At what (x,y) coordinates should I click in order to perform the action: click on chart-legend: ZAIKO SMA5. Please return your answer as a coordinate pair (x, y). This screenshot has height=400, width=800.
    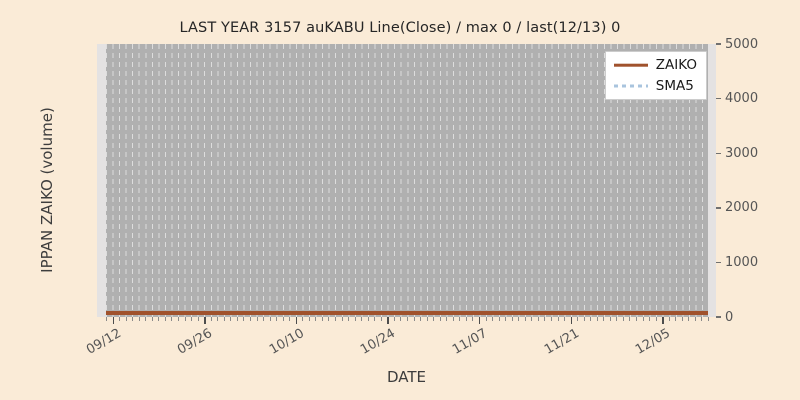
    Looking at the image, I should click on (655, 75).